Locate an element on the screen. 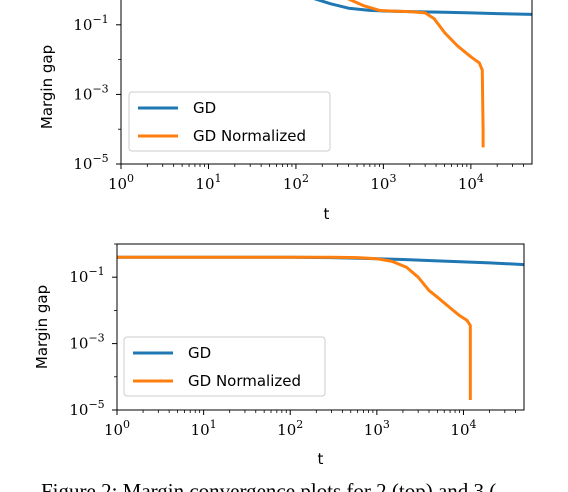 Image resolution: width=568 pixels, height=492 pixels. series-line-gd is located at coordinates (422, 8).